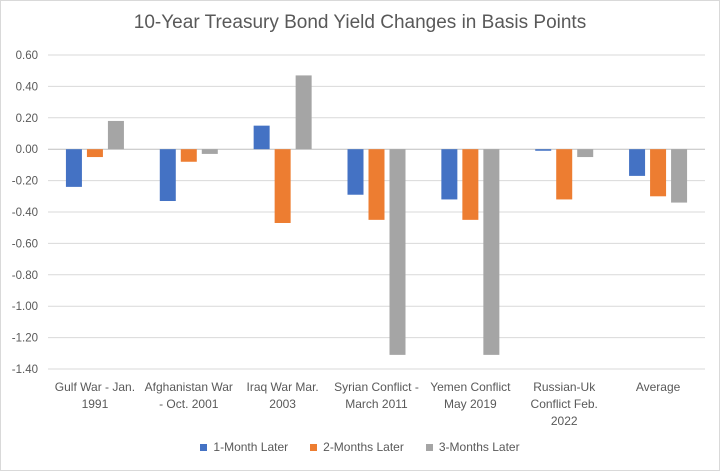 This screenshot has height=471, width=720. What do you see at coordinates (479, 447) in the screenshot?
I see `legend-label: 3-Months Later` at bounding box center [479, 447].